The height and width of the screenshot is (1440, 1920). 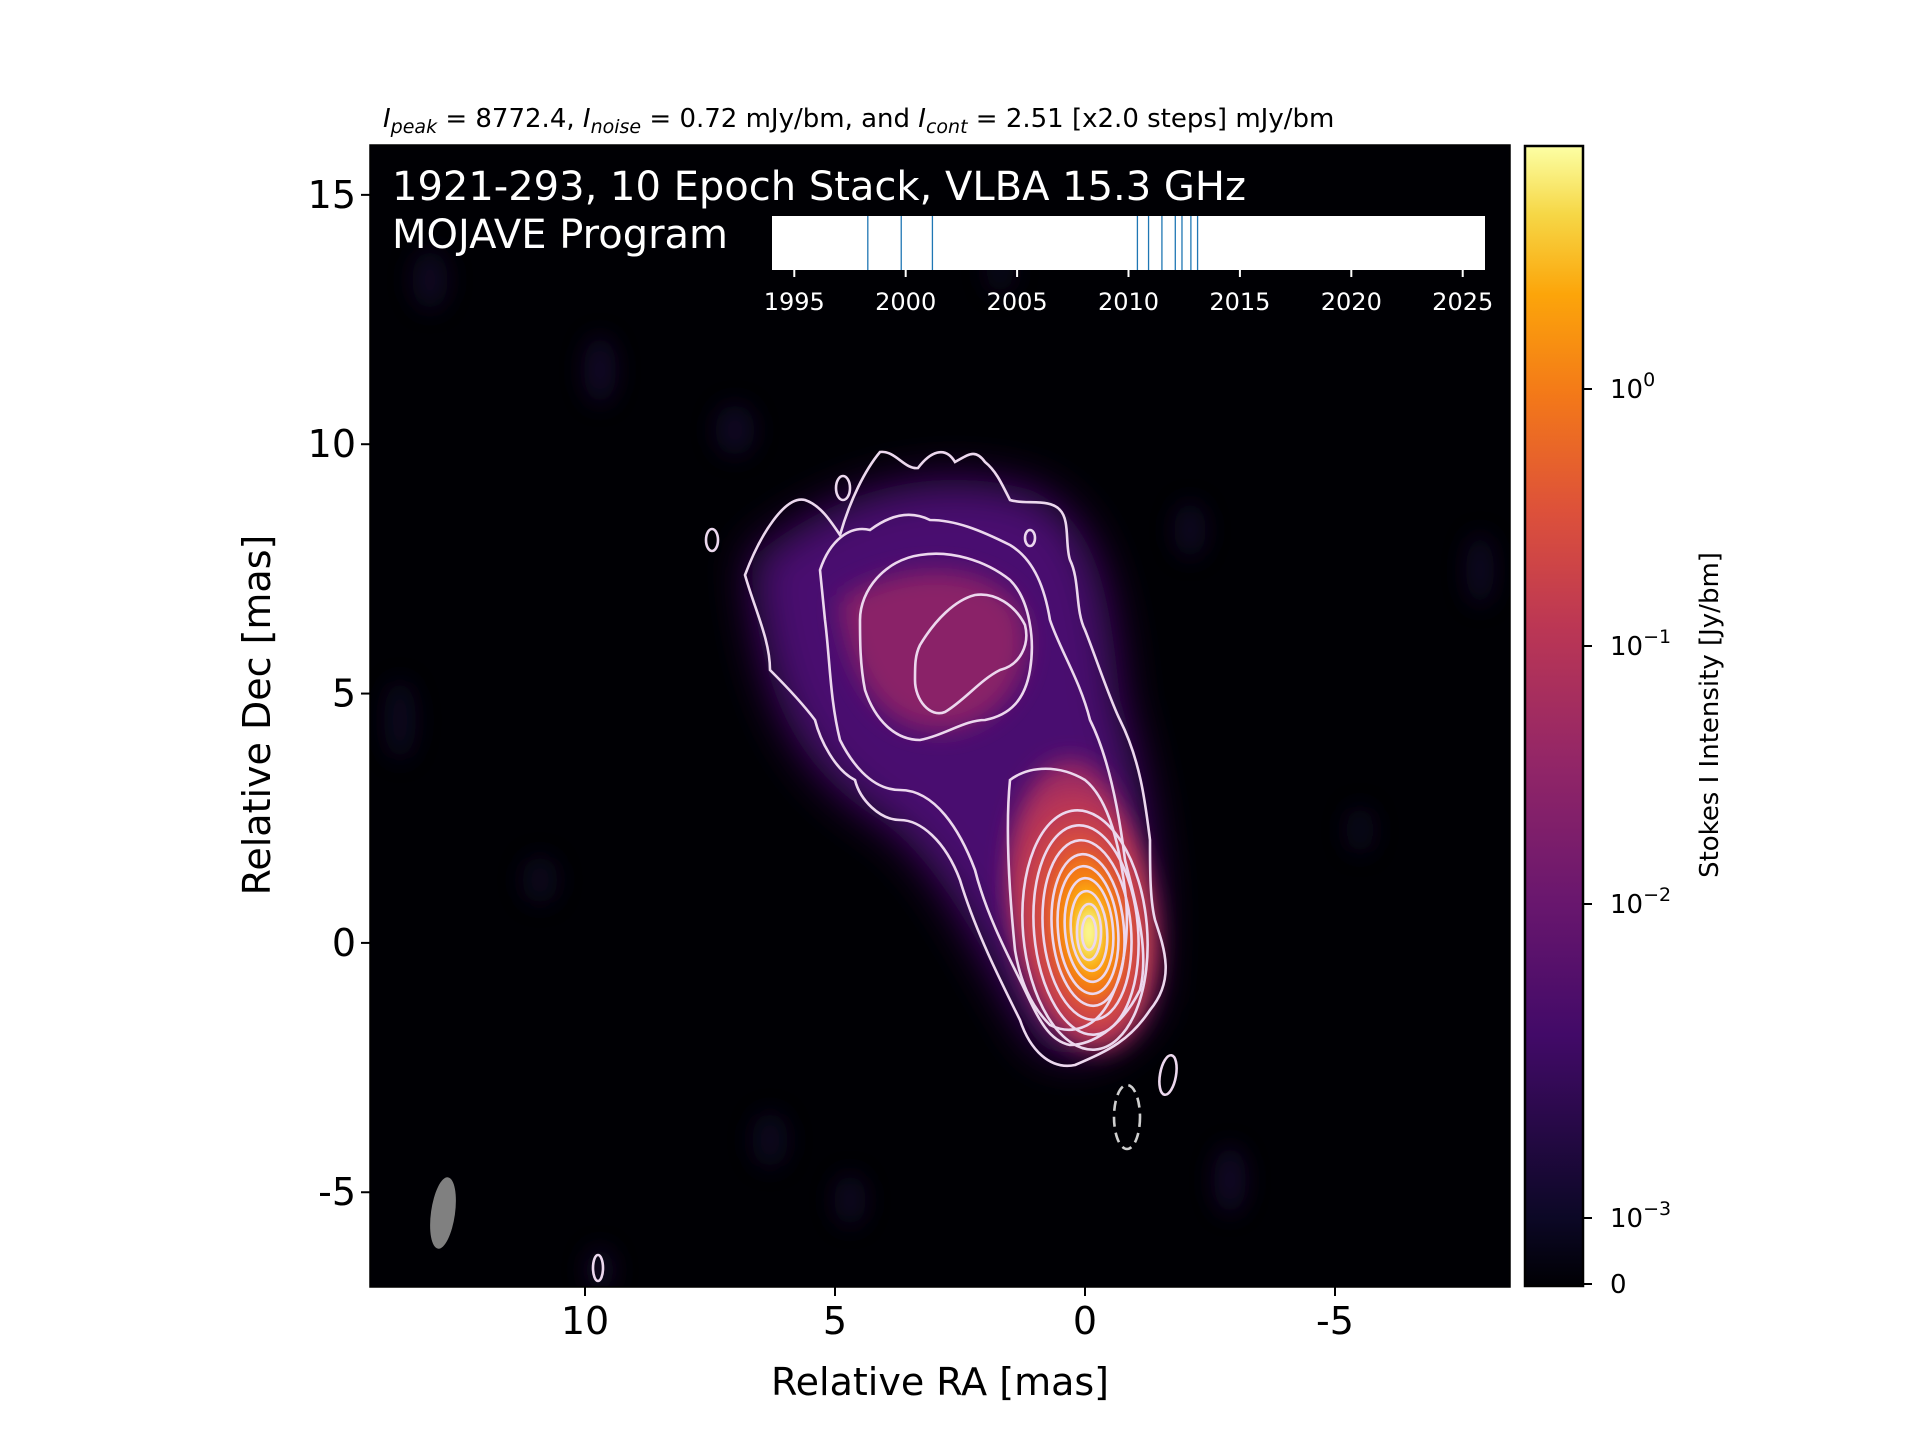 I want to click on beam-ellipse, so click(x=443, y=1213).